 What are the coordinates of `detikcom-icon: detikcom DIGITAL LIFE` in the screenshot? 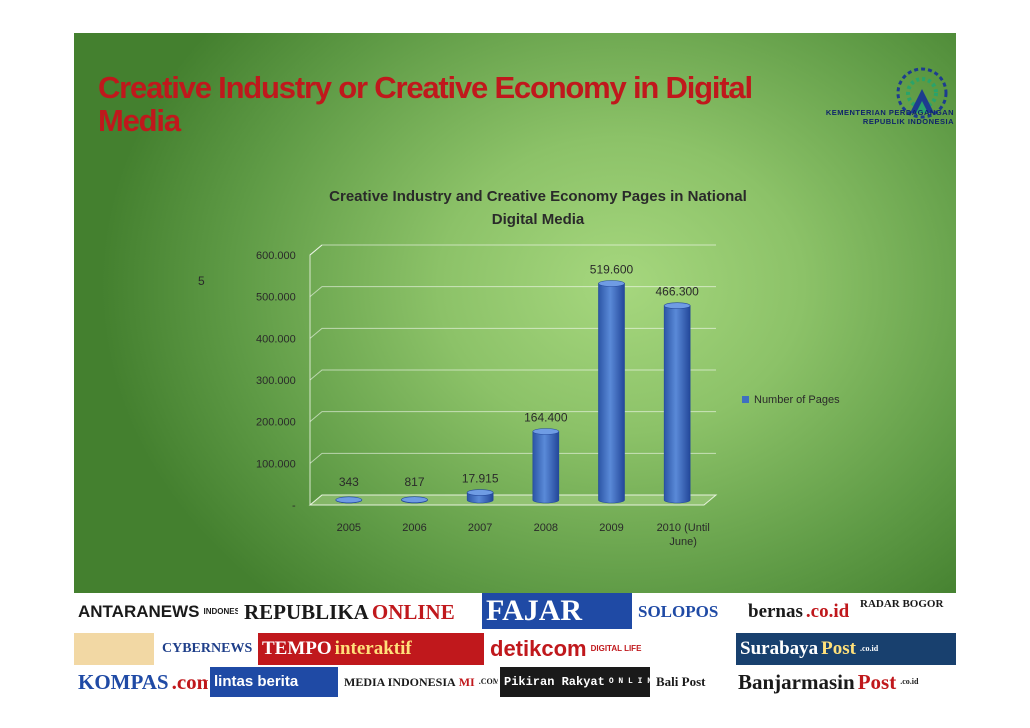 It's located at (611, 649).